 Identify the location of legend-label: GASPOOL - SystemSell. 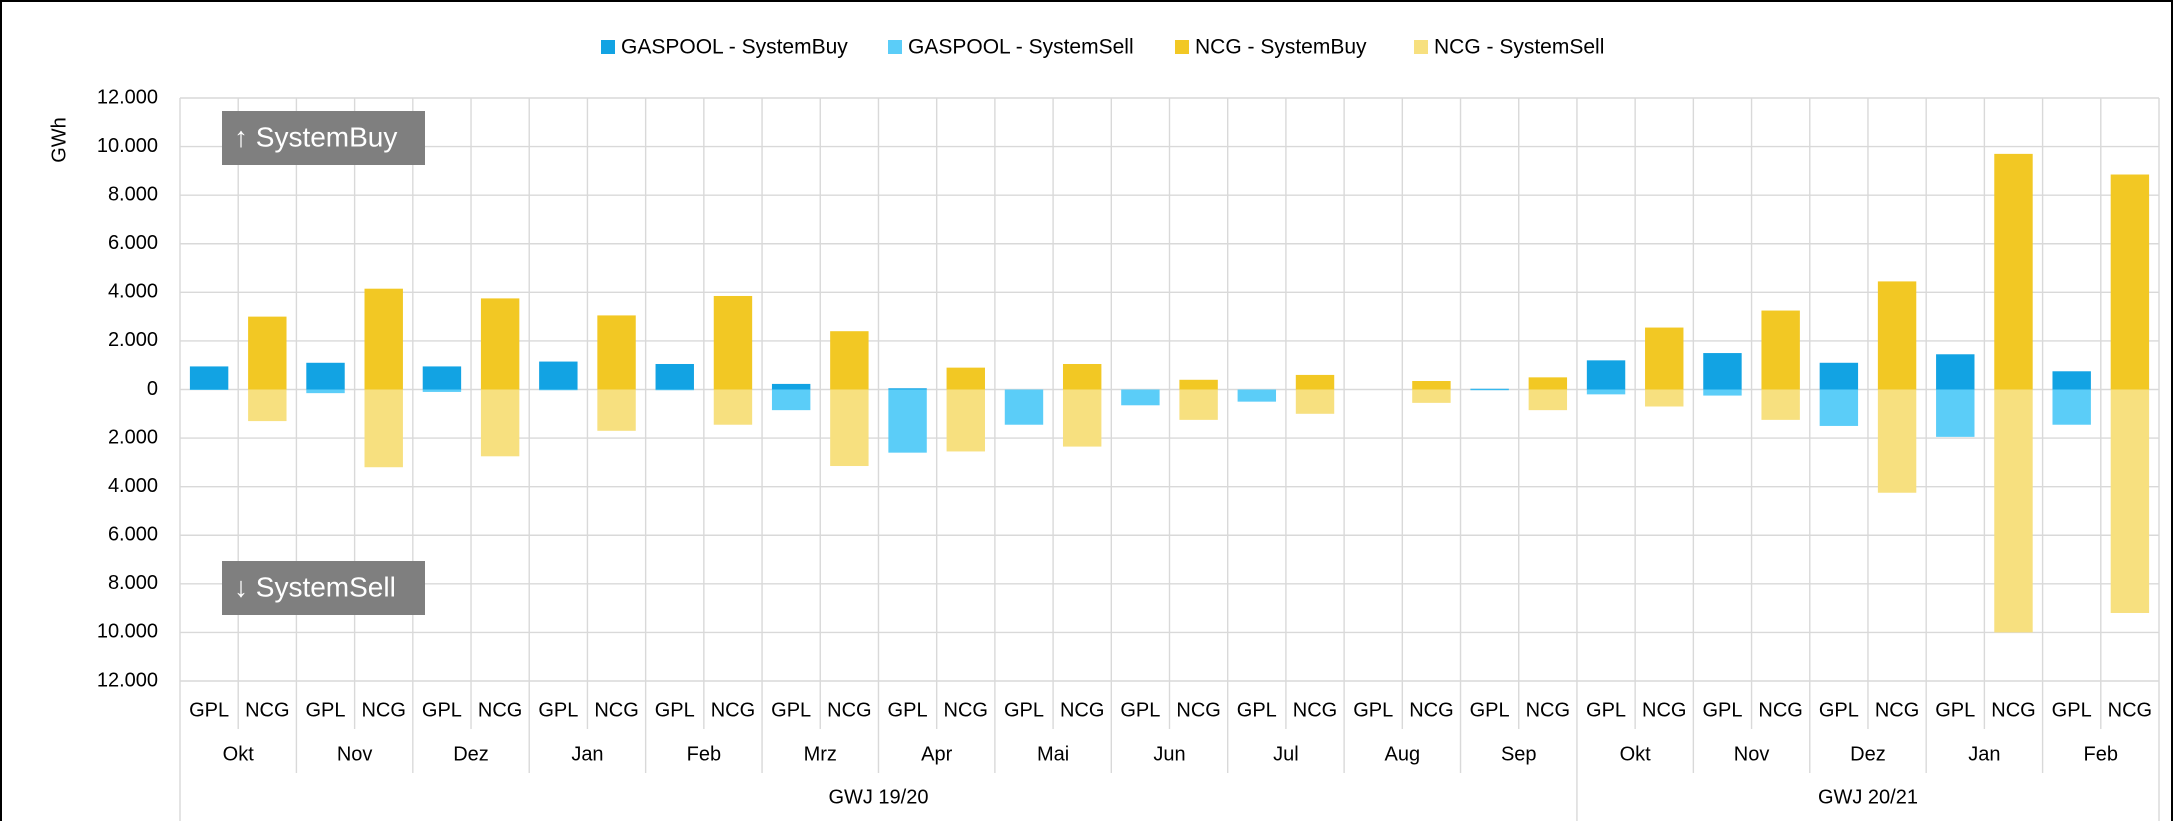
(1021, 47).